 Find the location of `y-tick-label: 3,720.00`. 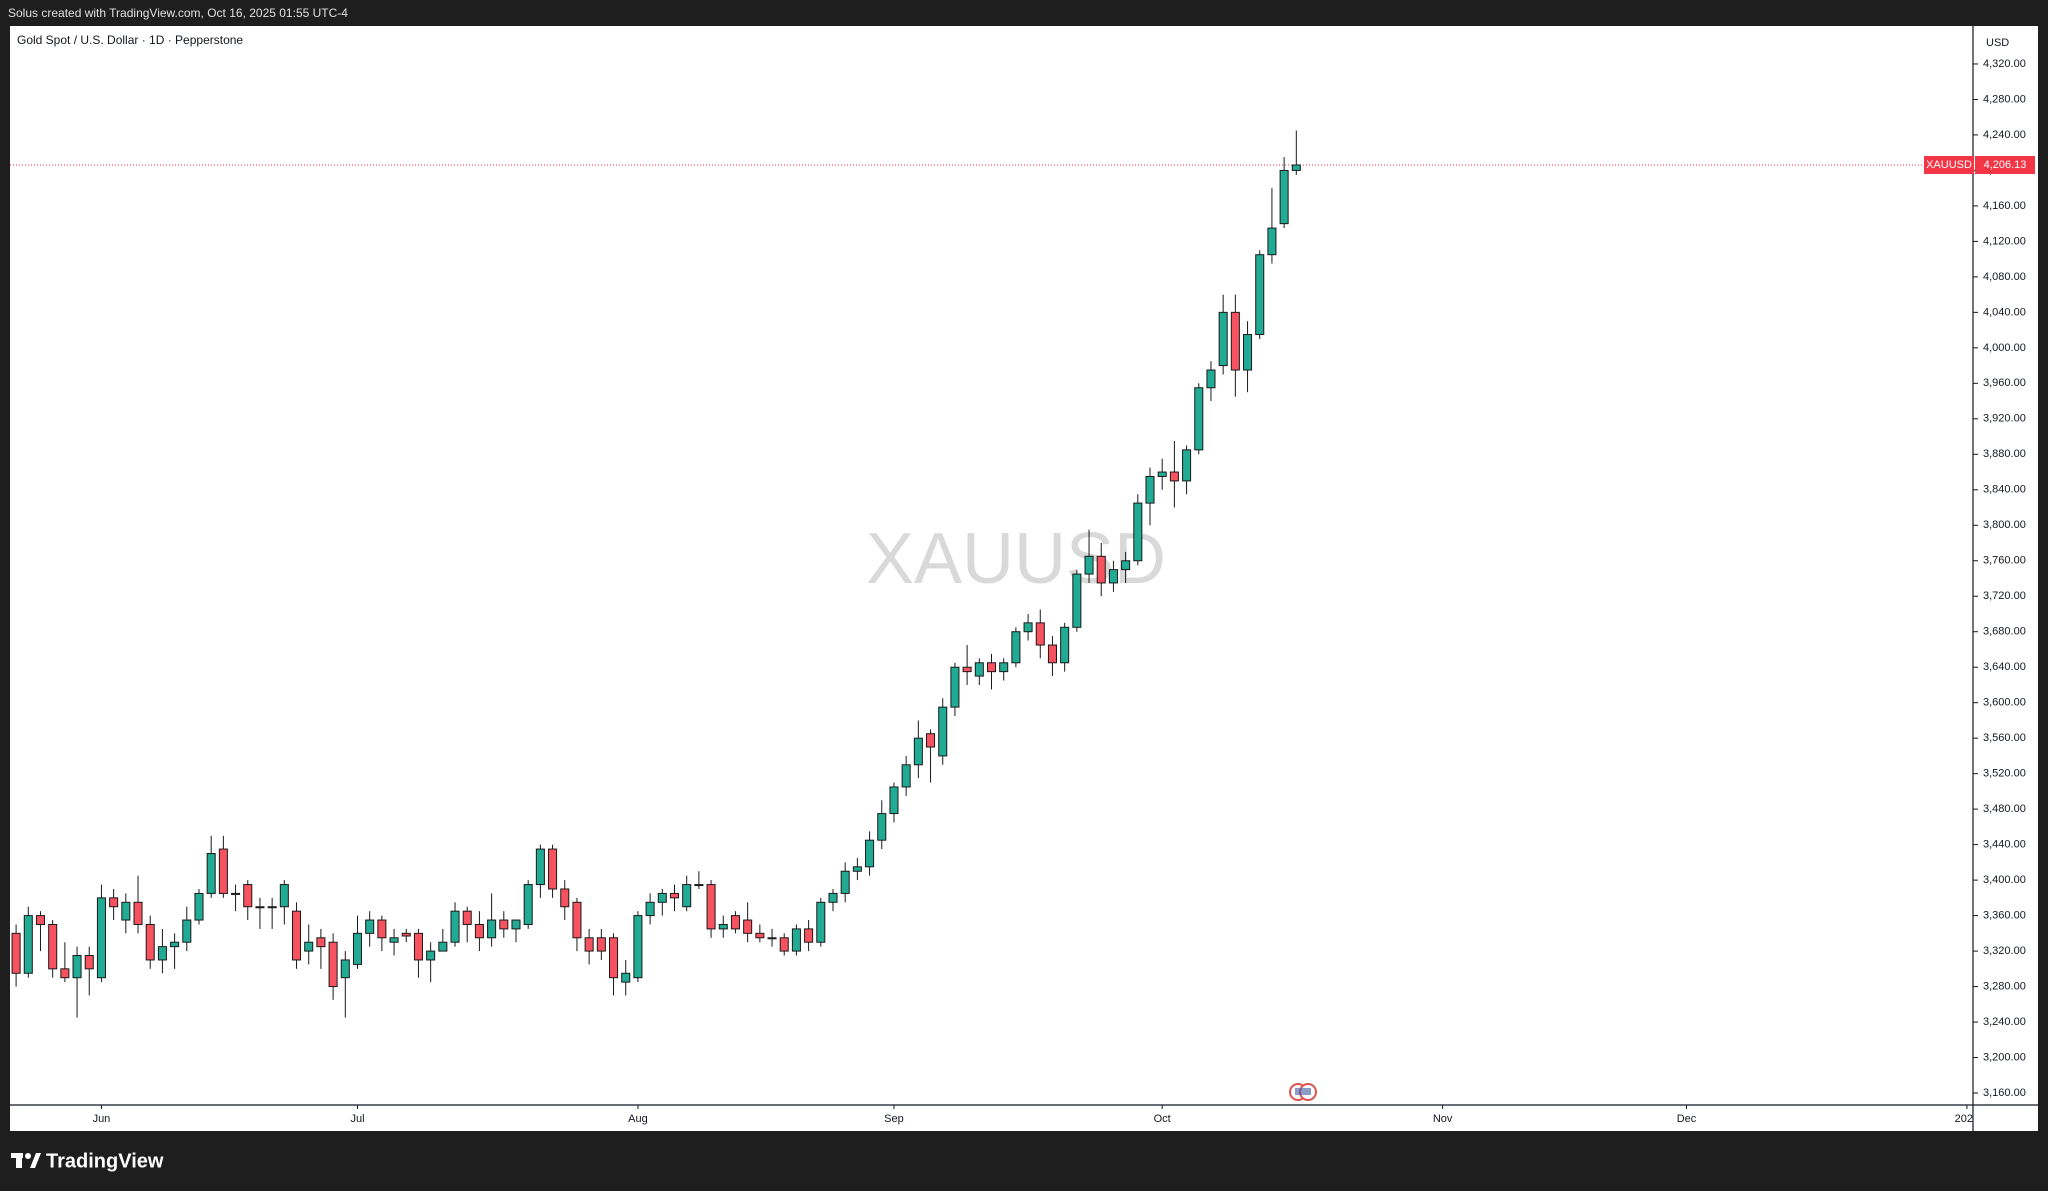

y-tick-label: 3,720.00 is located at coordinates (2004, 596).